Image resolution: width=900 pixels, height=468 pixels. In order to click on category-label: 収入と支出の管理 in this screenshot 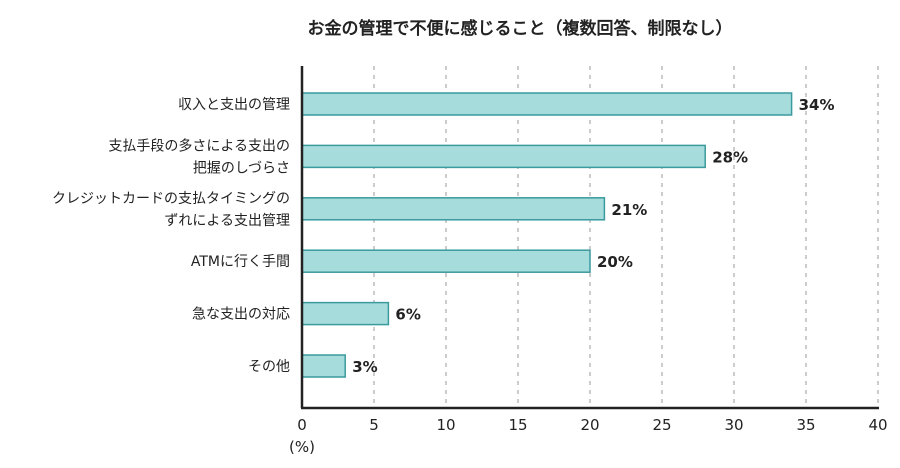, I will do `click(234, 105)`.